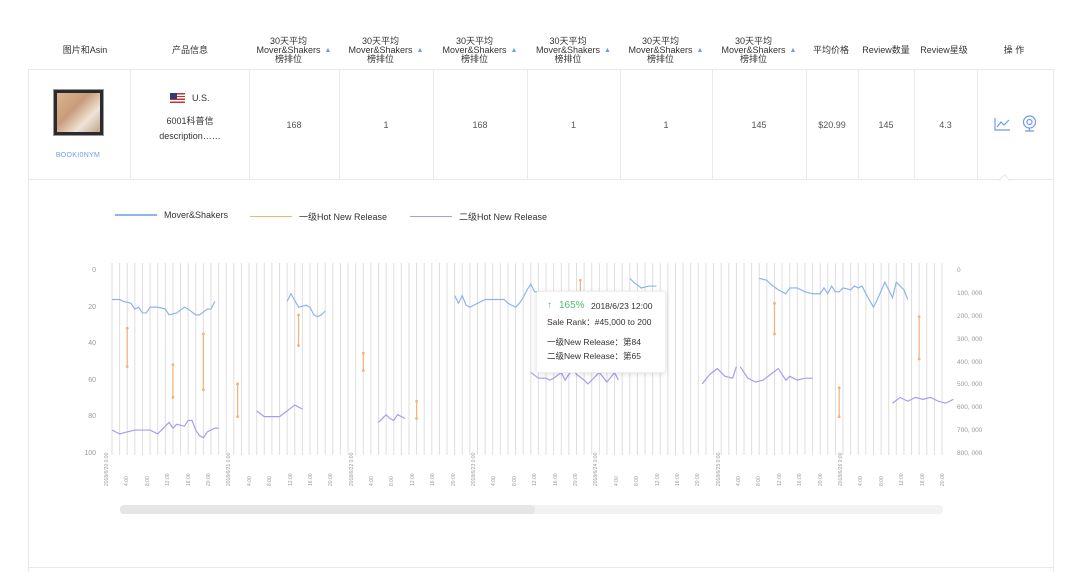 The width and height of the screenshot is (1080, 572). Describe the element at coordinates (945, 125) in the screenshot. I see `review-rating-cell: 4.3` at that location.